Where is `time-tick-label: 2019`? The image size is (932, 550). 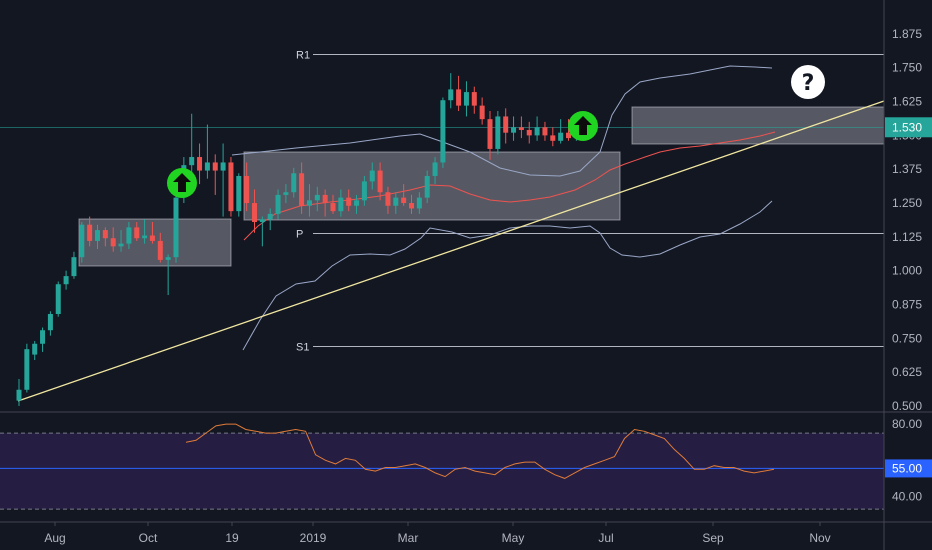 time-tick-label: 2019 is located at coordinates (313, 538).